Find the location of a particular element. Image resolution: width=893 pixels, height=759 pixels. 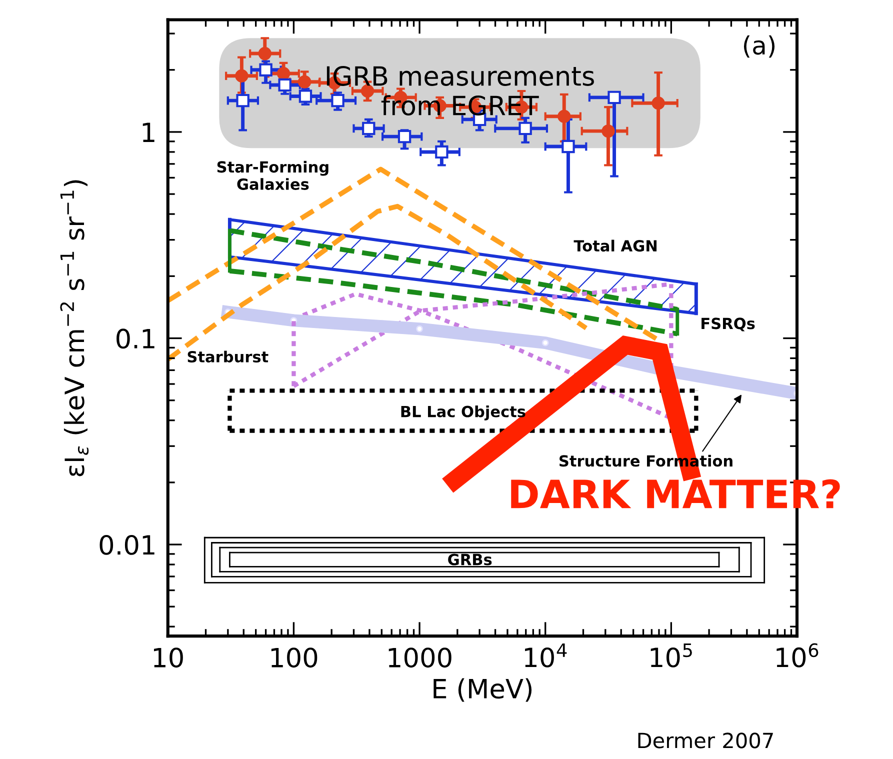

annotation: Starburst is located at coordinates (228, 356).